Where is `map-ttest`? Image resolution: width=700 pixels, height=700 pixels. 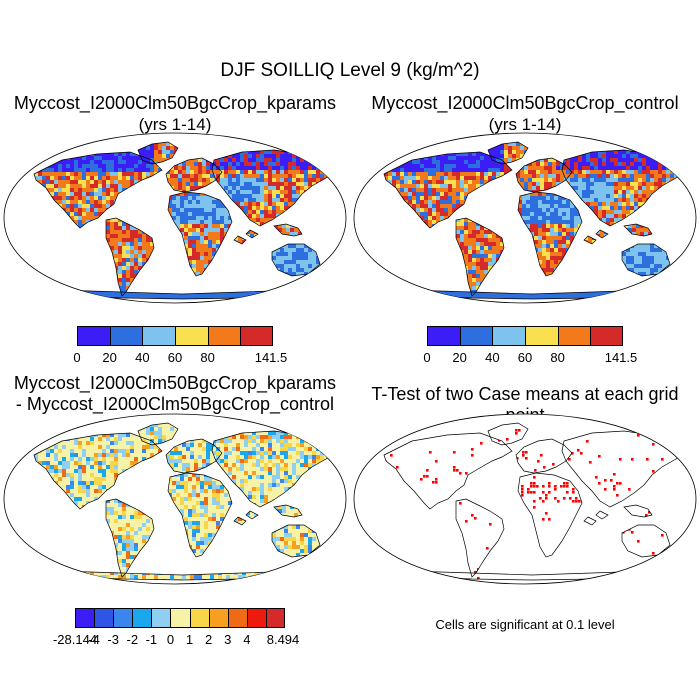
map-ttest is located at coordinates (525, 499).